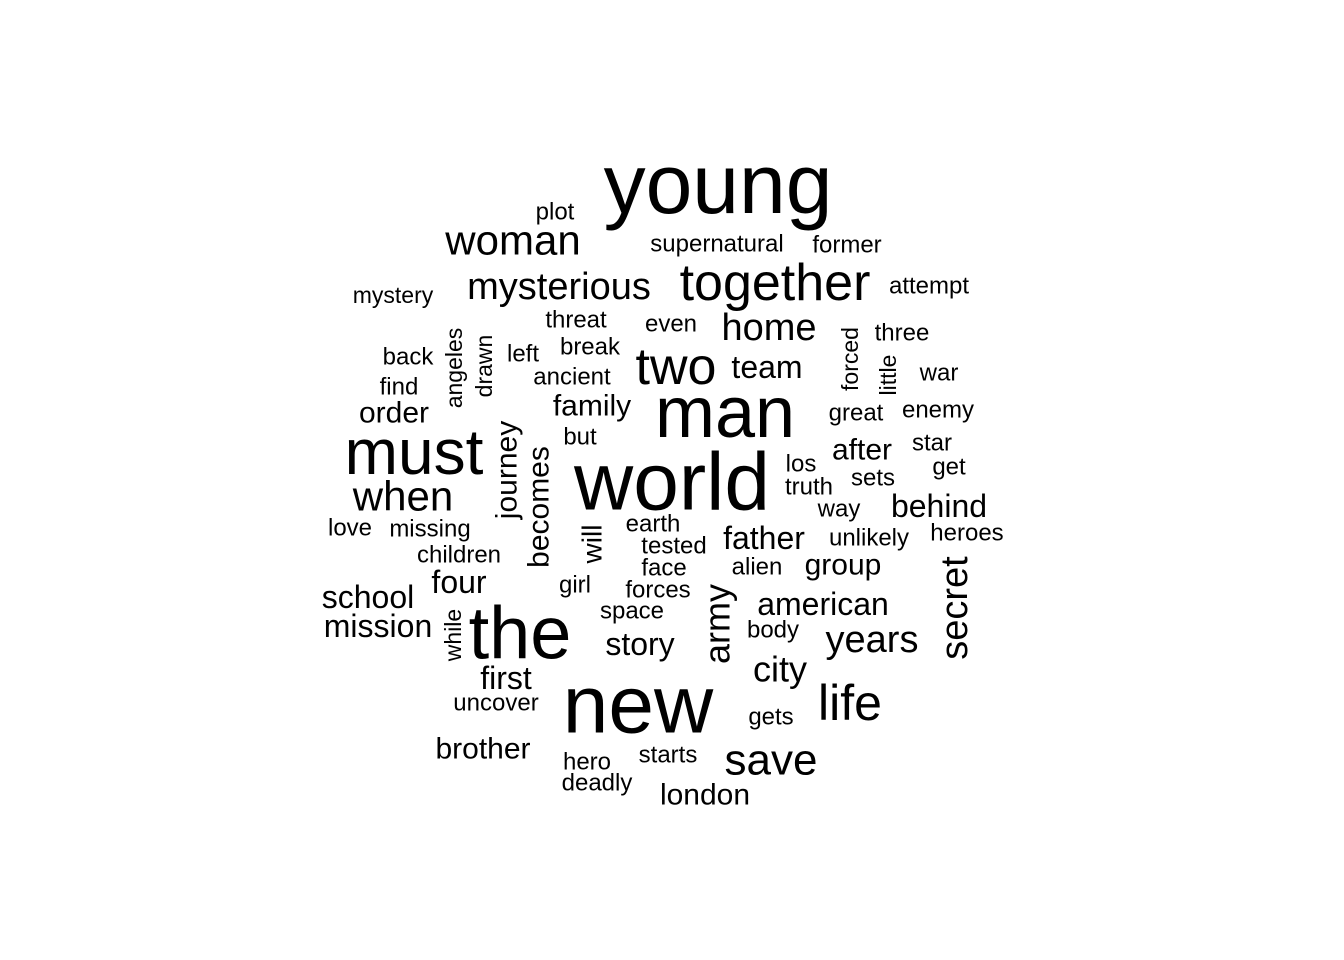 The width and height of the screenshot is (1344, 960). What do you see at coordinates (717, 624) in the screenshot?
I see `word-army: army` at bounding box center [717, 624].